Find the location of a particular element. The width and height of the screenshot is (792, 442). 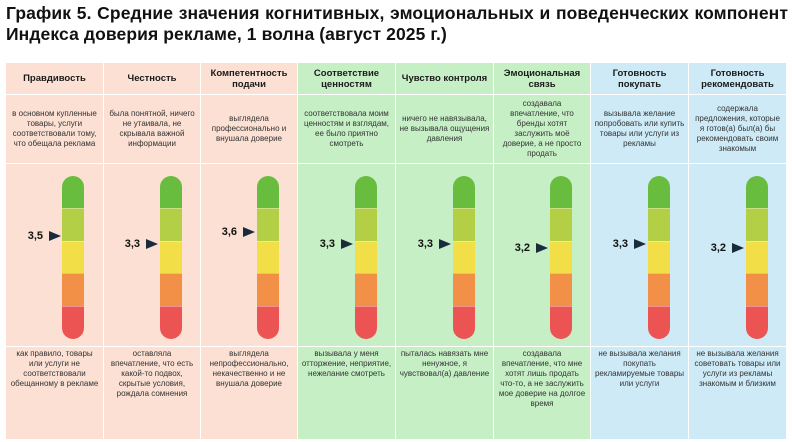

value-marker: 3,5 is located at coordinates (44, 236).